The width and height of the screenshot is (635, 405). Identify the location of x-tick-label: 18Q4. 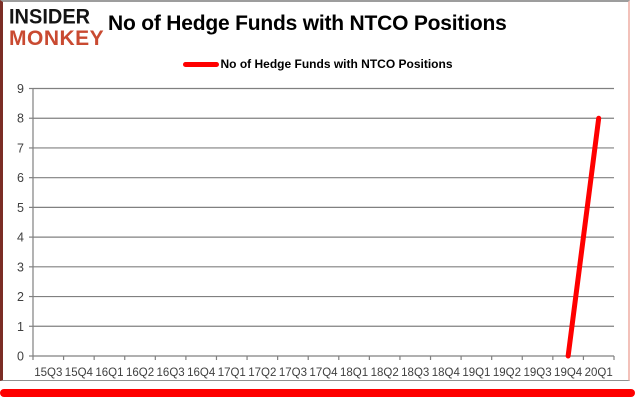
(446, 373).